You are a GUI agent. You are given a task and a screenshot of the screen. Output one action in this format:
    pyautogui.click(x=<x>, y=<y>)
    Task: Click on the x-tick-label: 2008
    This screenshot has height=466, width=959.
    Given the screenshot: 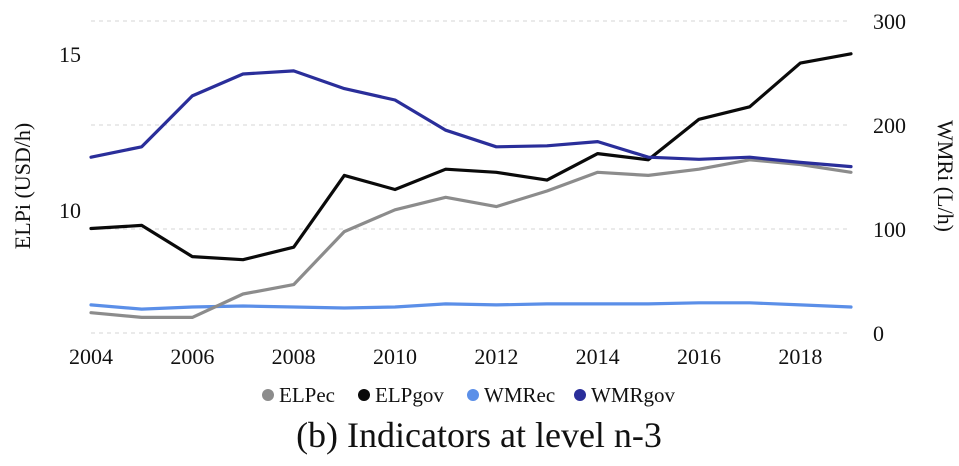 What is the action you would take?
    pyautogui.click(x=294, y=356)
    